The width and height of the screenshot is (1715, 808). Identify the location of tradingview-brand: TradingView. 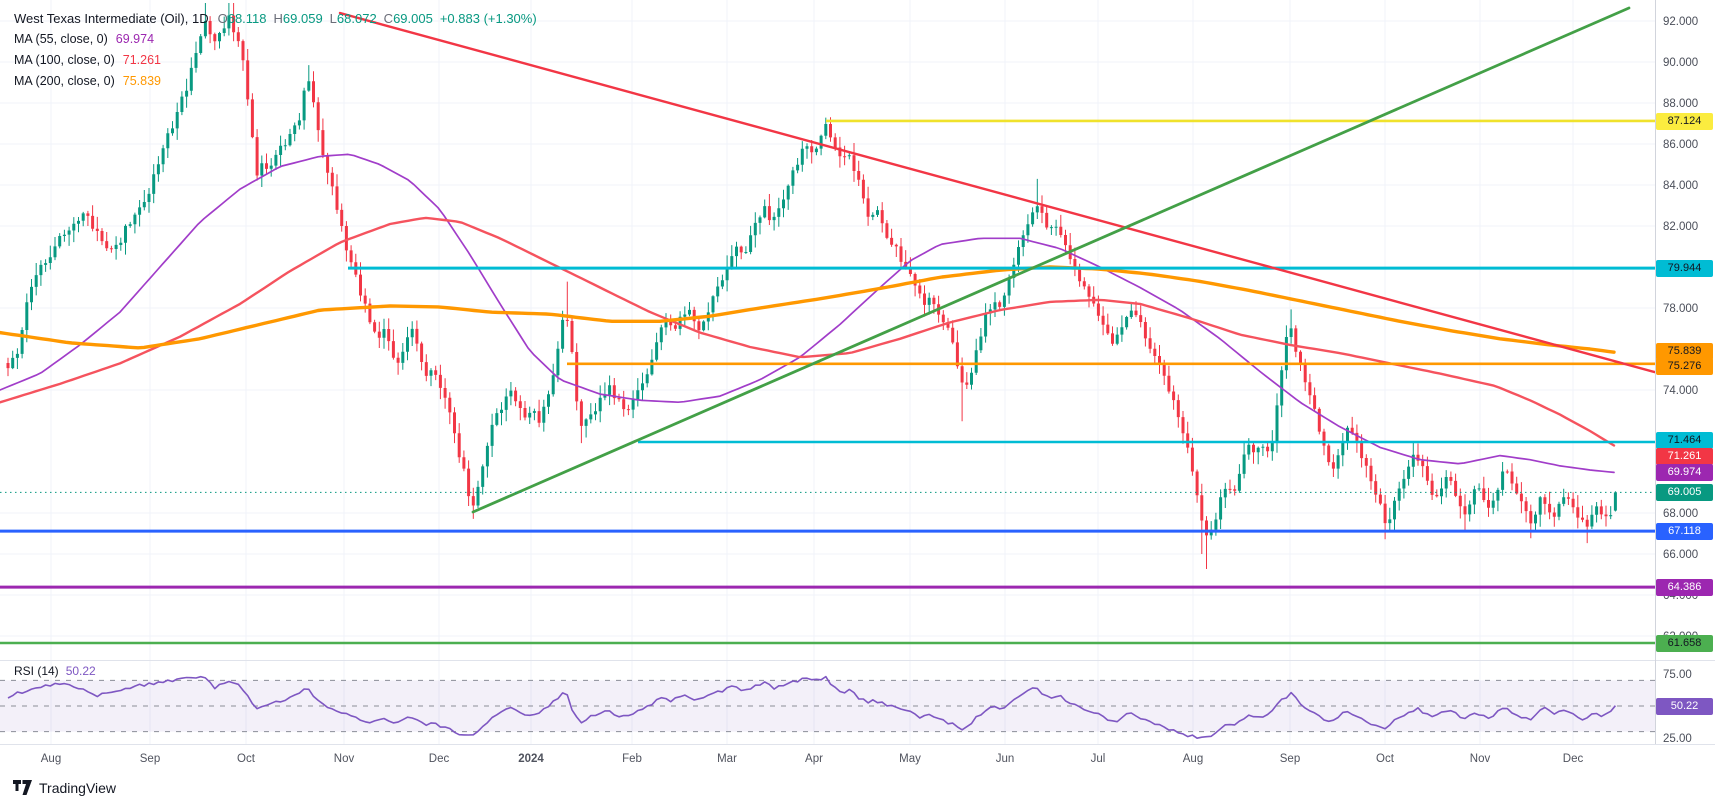
(64, 787).